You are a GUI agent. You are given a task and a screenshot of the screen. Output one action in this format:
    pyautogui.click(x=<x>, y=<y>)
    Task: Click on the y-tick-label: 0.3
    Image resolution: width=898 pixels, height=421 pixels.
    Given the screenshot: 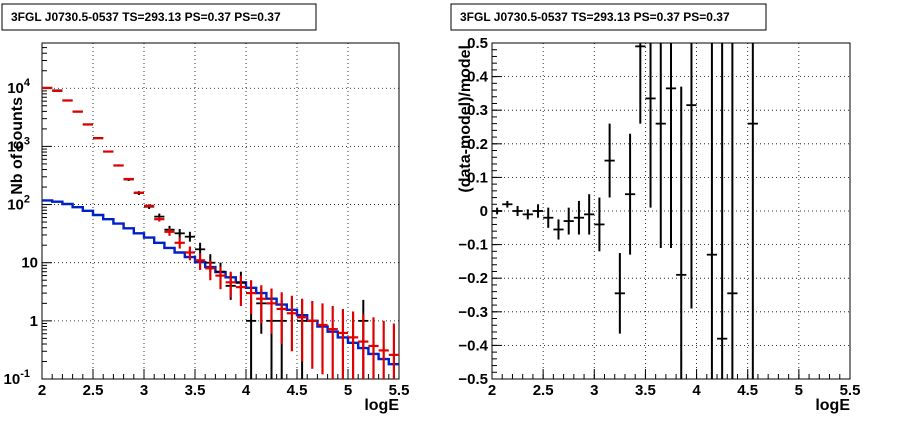 What is the action you would take?
    pyautogui.click(x=477, y=110)
    